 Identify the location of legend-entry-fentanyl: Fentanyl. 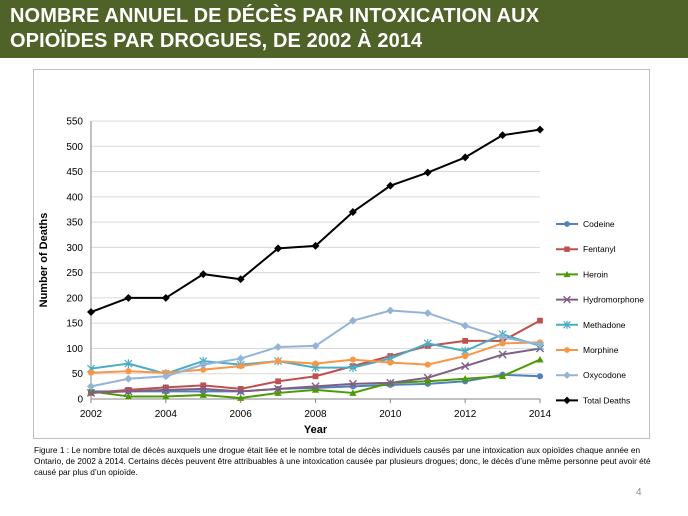
(586, 249).